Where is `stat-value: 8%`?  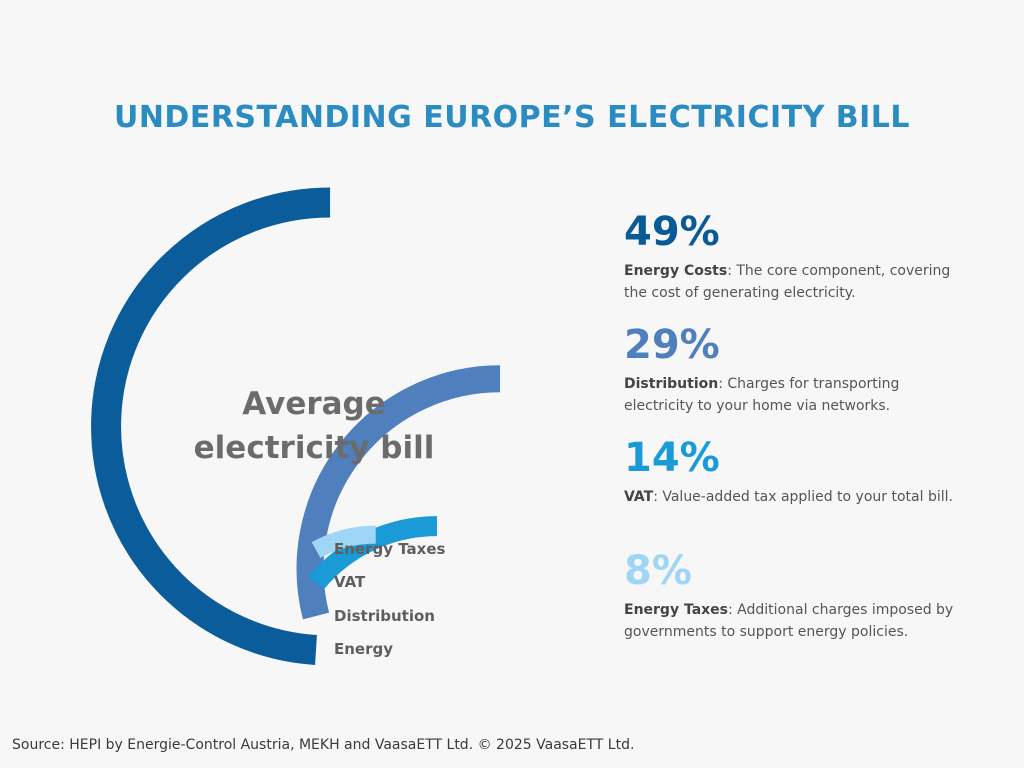
stat-value: 8% is located at coordinates (658, 571).